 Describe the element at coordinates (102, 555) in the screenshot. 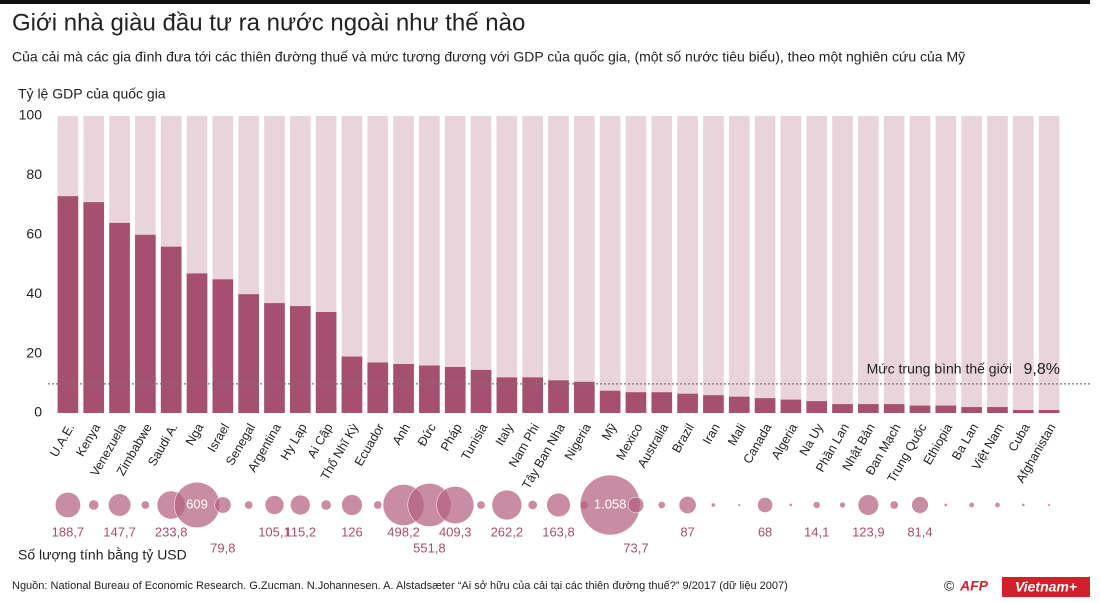

I see `bubble-legend-label: Số lượng tính bằng tỷ USD` at that location.